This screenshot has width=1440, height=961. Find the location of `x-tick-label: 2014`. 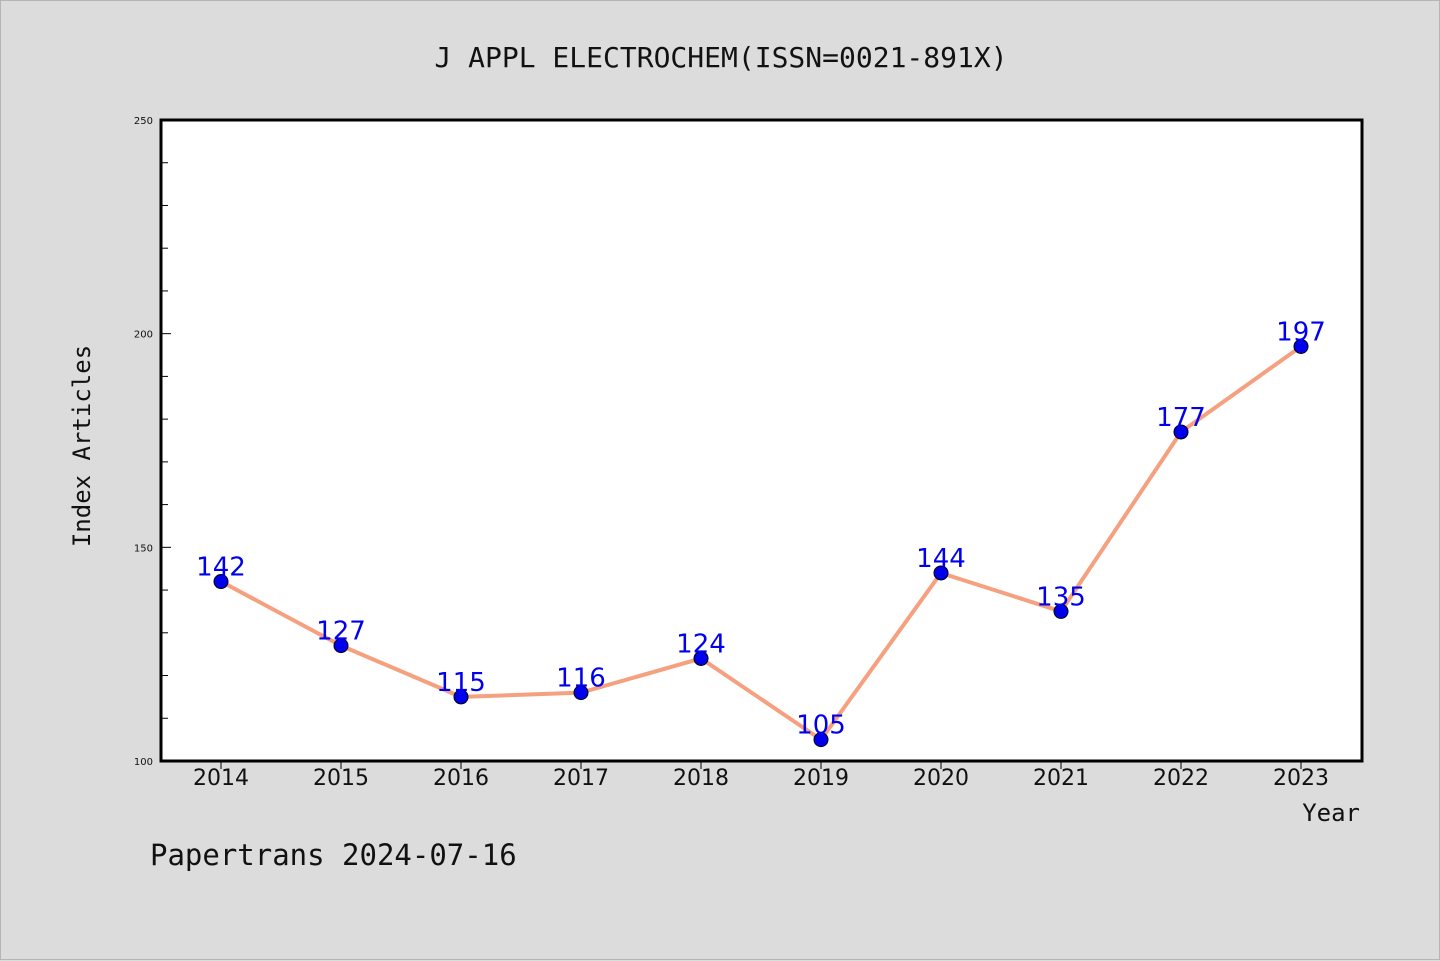

x-tick-label: 2014 is located at coordinates (221, 778).